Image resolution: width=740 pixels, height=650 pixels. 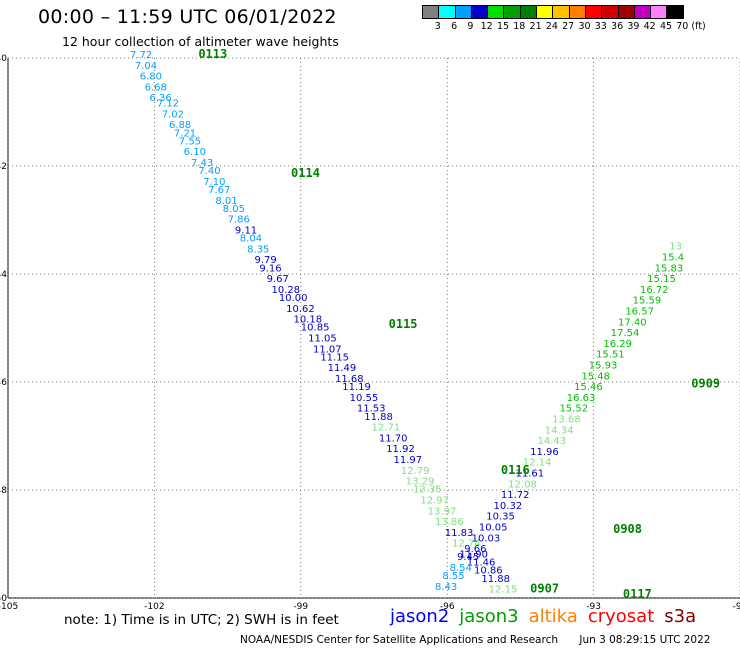 I want to click on wave-height-value: 10.85, so click(x=315, y=328).